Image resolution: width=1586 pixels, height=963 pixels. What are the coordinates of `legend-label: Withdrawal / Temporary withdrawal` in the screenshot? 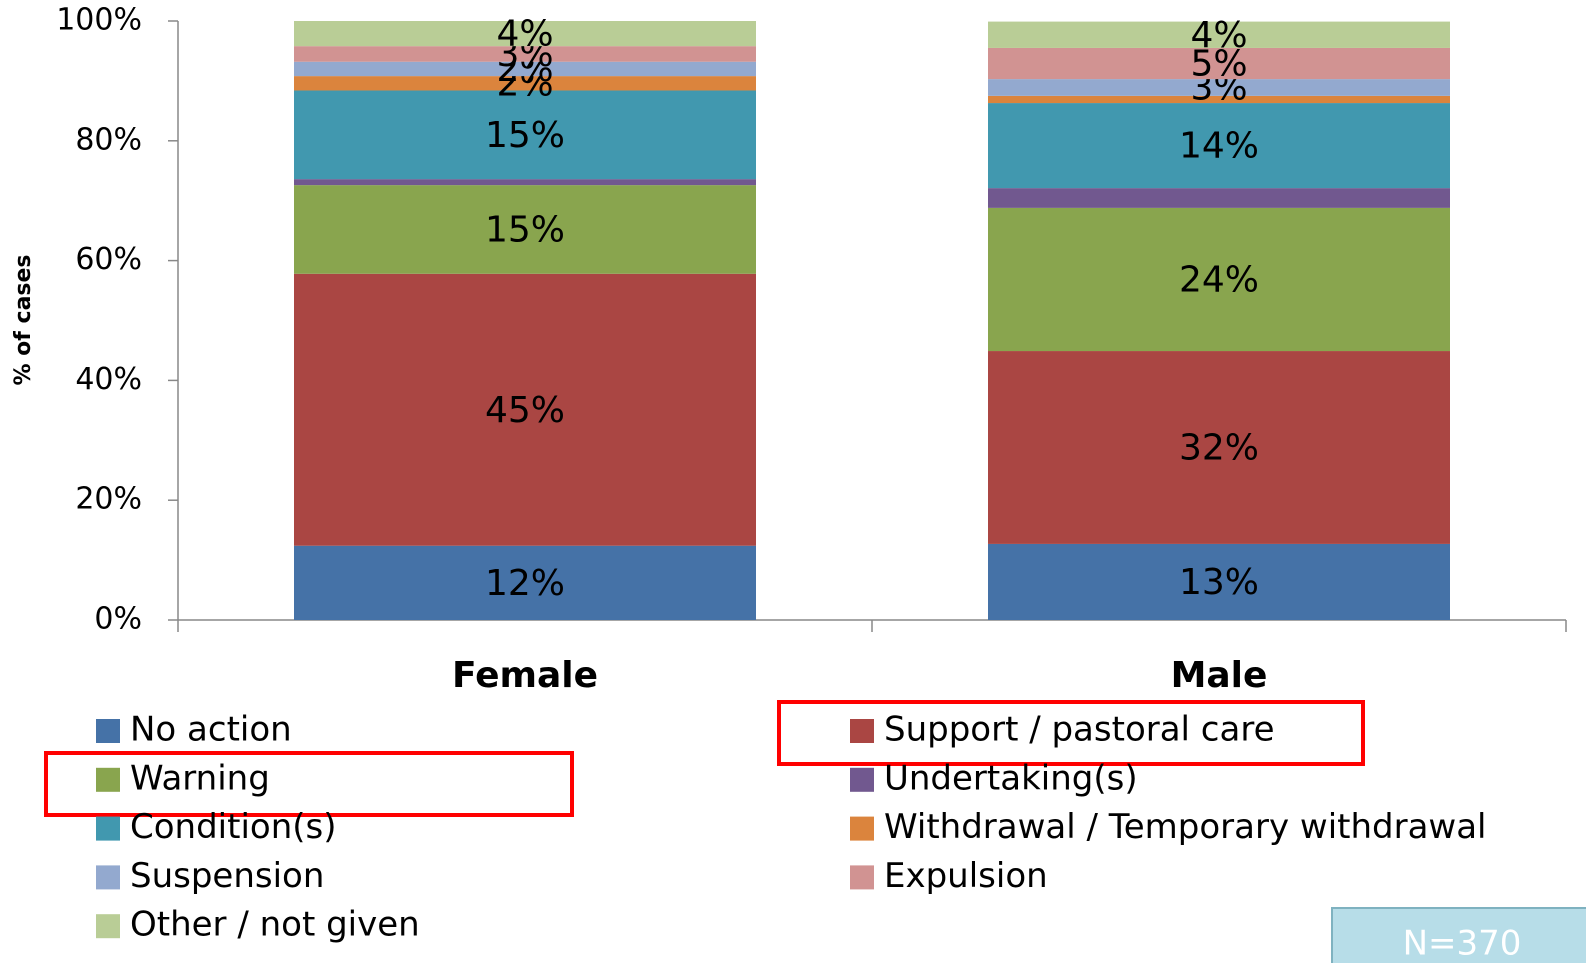 It's located at (1185, 827).